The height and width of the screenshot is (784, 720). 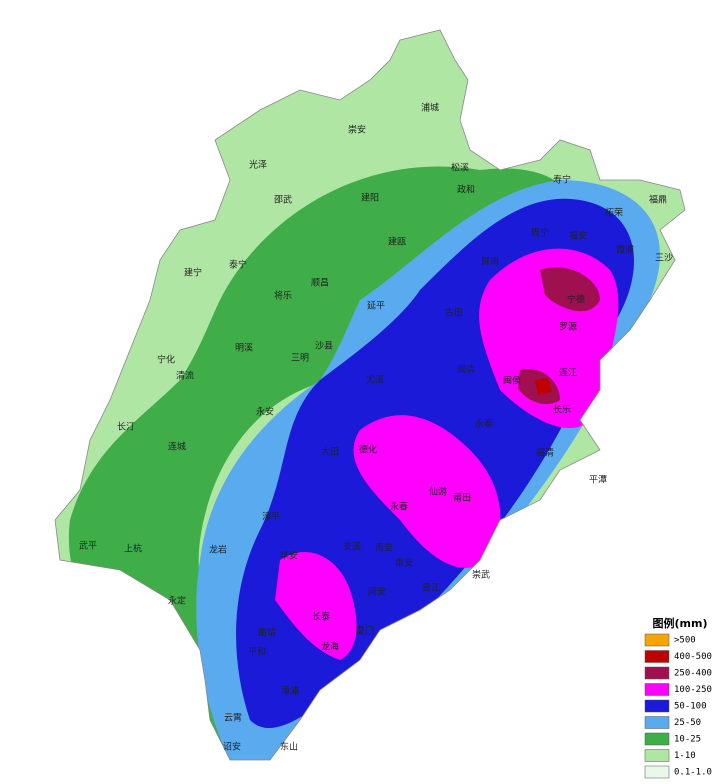 What do you see at coordinates (576, 300) in the screenshot?
I see `place-label: 宁德` at bounding box center [576, 300].